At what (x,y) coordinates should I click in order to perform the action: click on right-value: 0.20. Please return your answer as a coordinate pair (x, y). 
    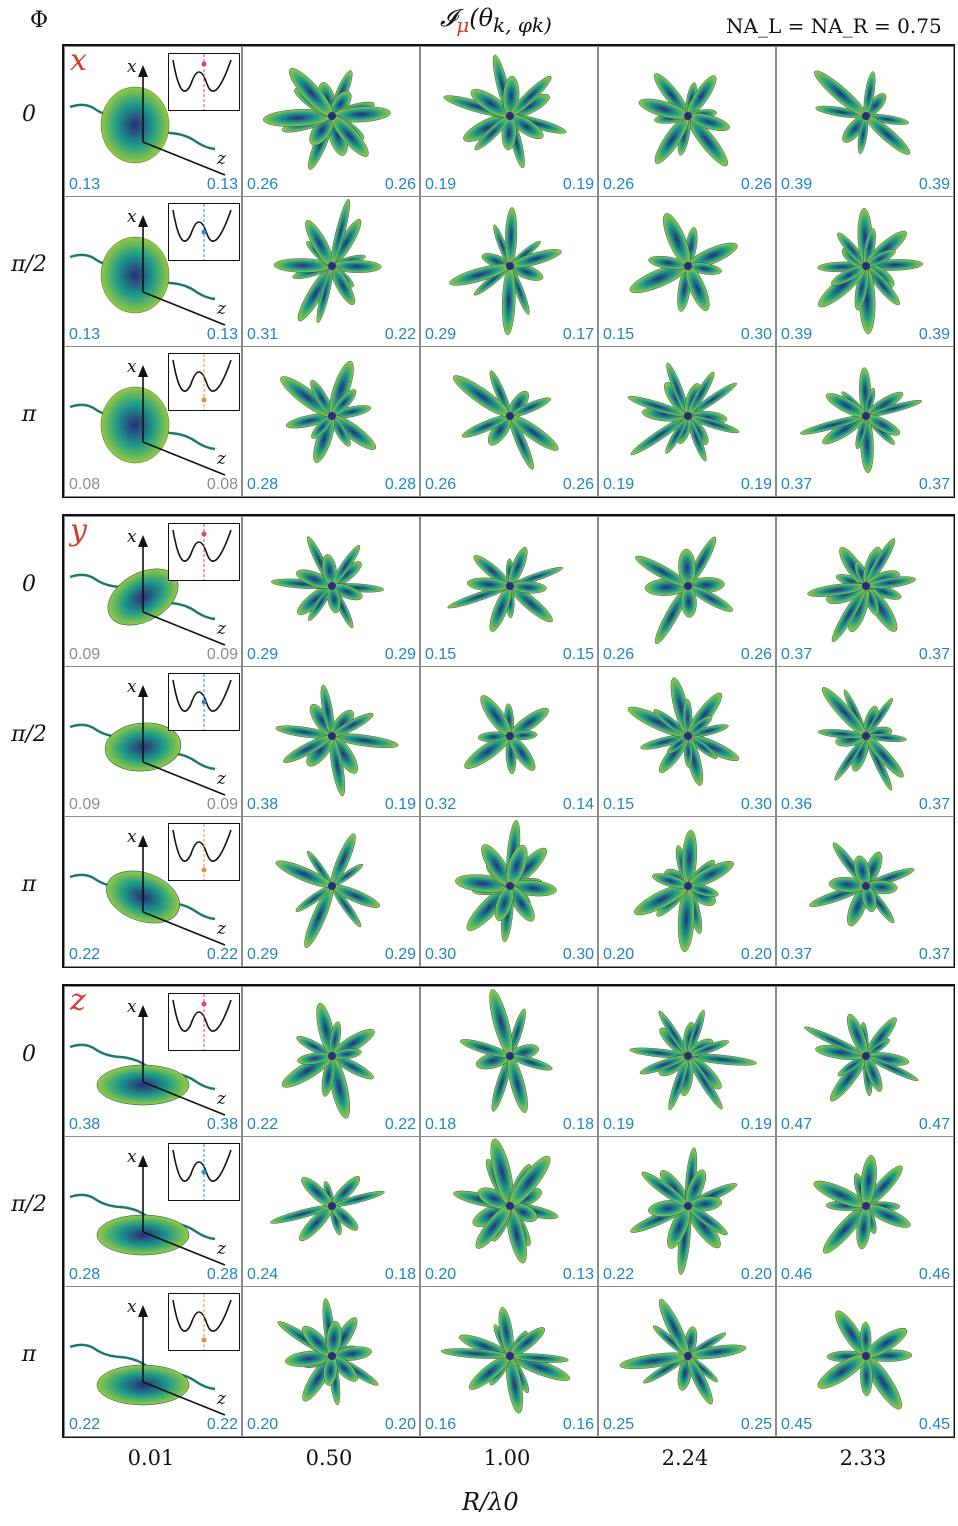
    Looking at the image, I should click on (756, 1274).